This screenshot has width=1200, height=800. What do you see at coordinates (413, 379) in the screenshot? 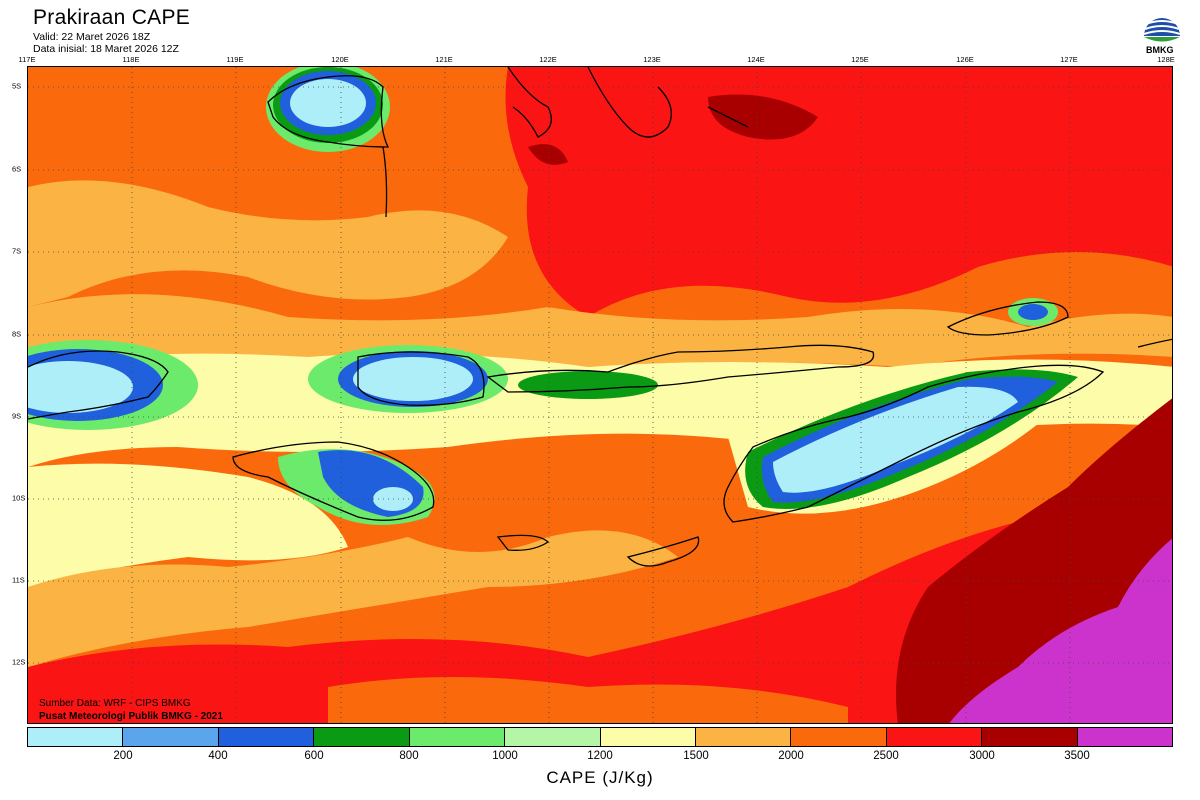
I see `cape-lightblue-central` at bounding box center [413, 379].